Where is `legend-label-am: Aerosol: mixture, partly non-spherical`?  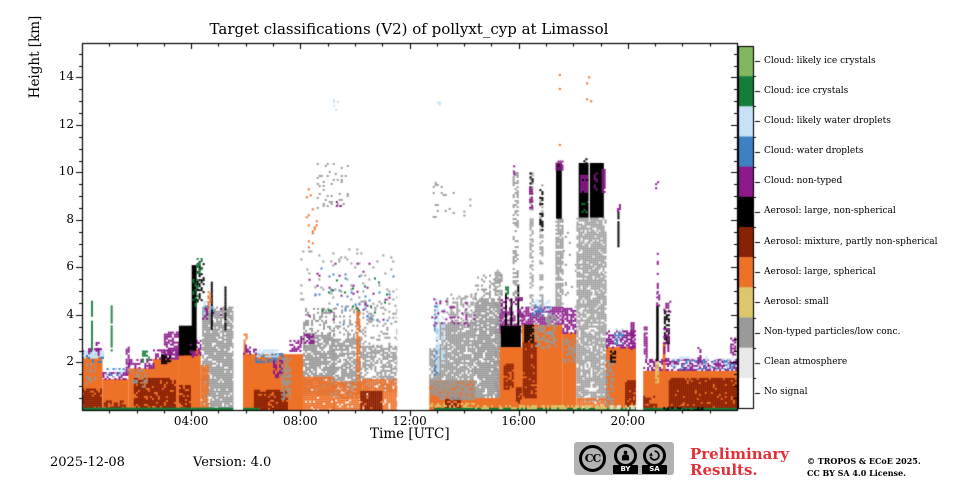
legend-label-am: Aerosol: mixture, partly non-spherical is located at coordinates (851, 241).